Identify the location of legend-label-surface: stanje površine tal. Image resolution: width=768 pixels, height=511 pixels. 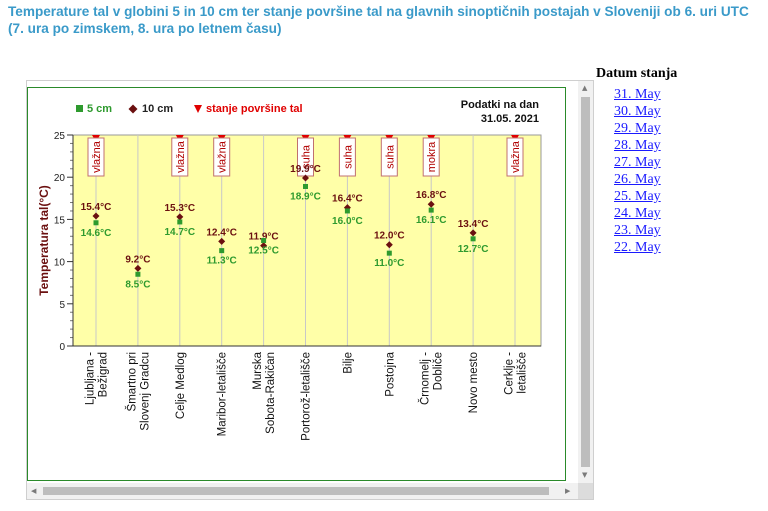
(254, 109).